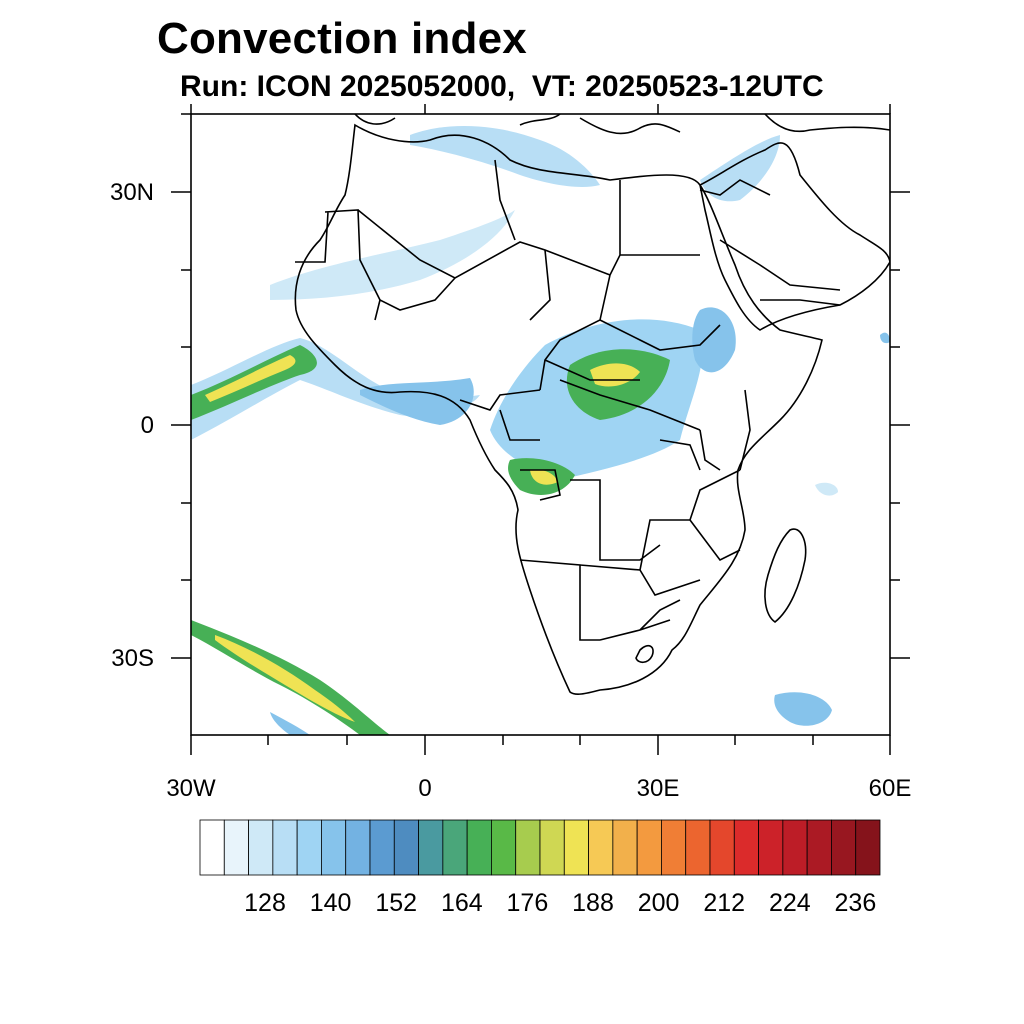  What do you see at coordinates (285, 678) in the screenshot?
I see `south-atlantic-core` at bounding box center [285, 678].